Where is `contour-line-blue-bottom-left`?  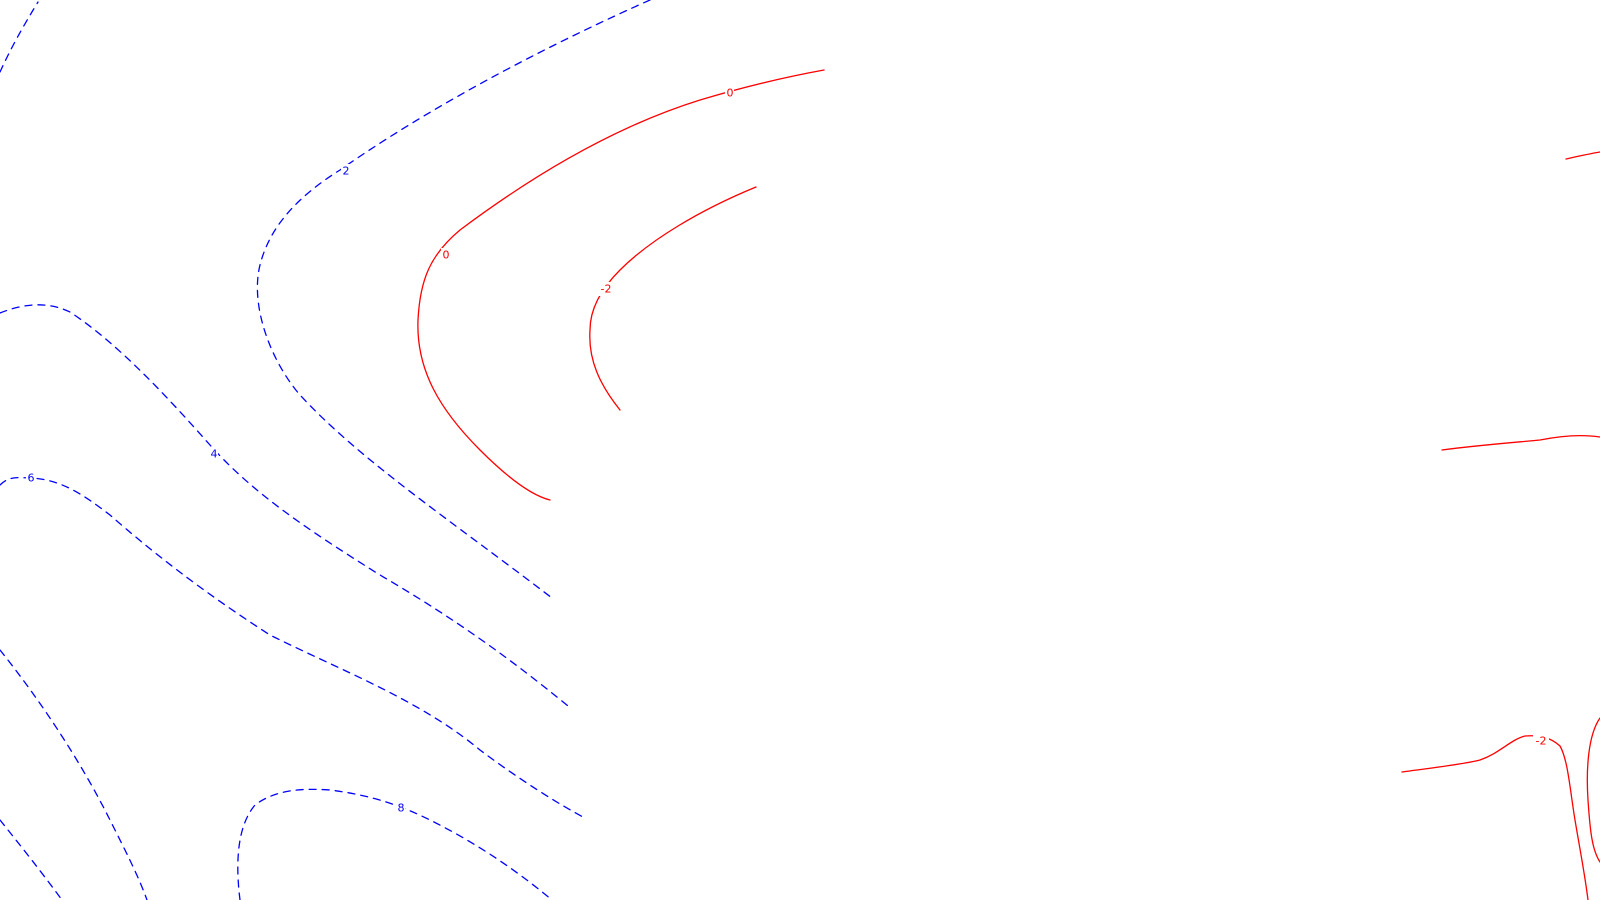 contour-line-blue-bottom-left is located at coordinates (31, 859).